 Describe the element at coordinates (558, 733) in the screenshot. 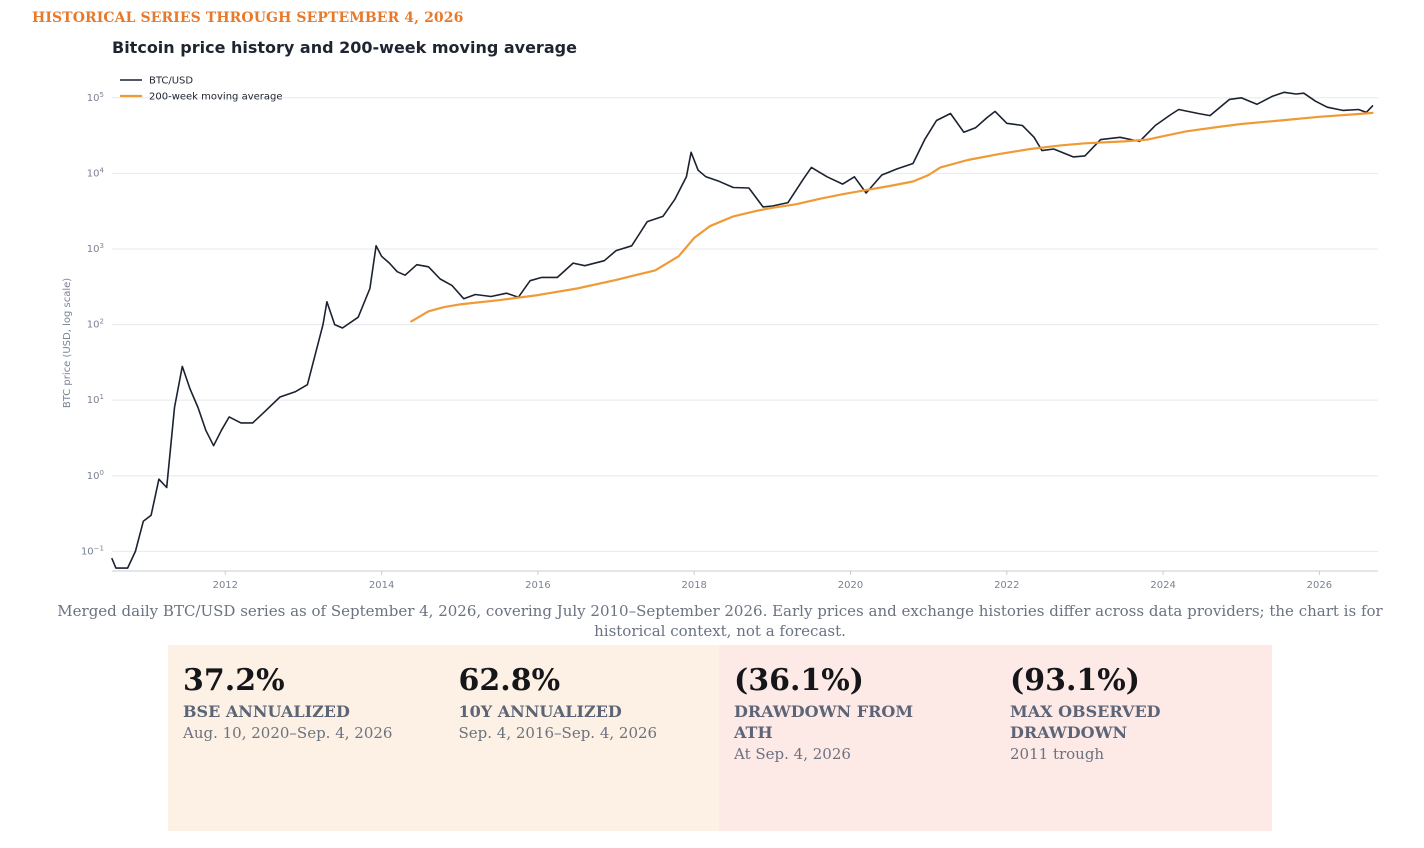

I see `stat-period: Sep. 4, 2016–Sep. 4, 2026` at that location.